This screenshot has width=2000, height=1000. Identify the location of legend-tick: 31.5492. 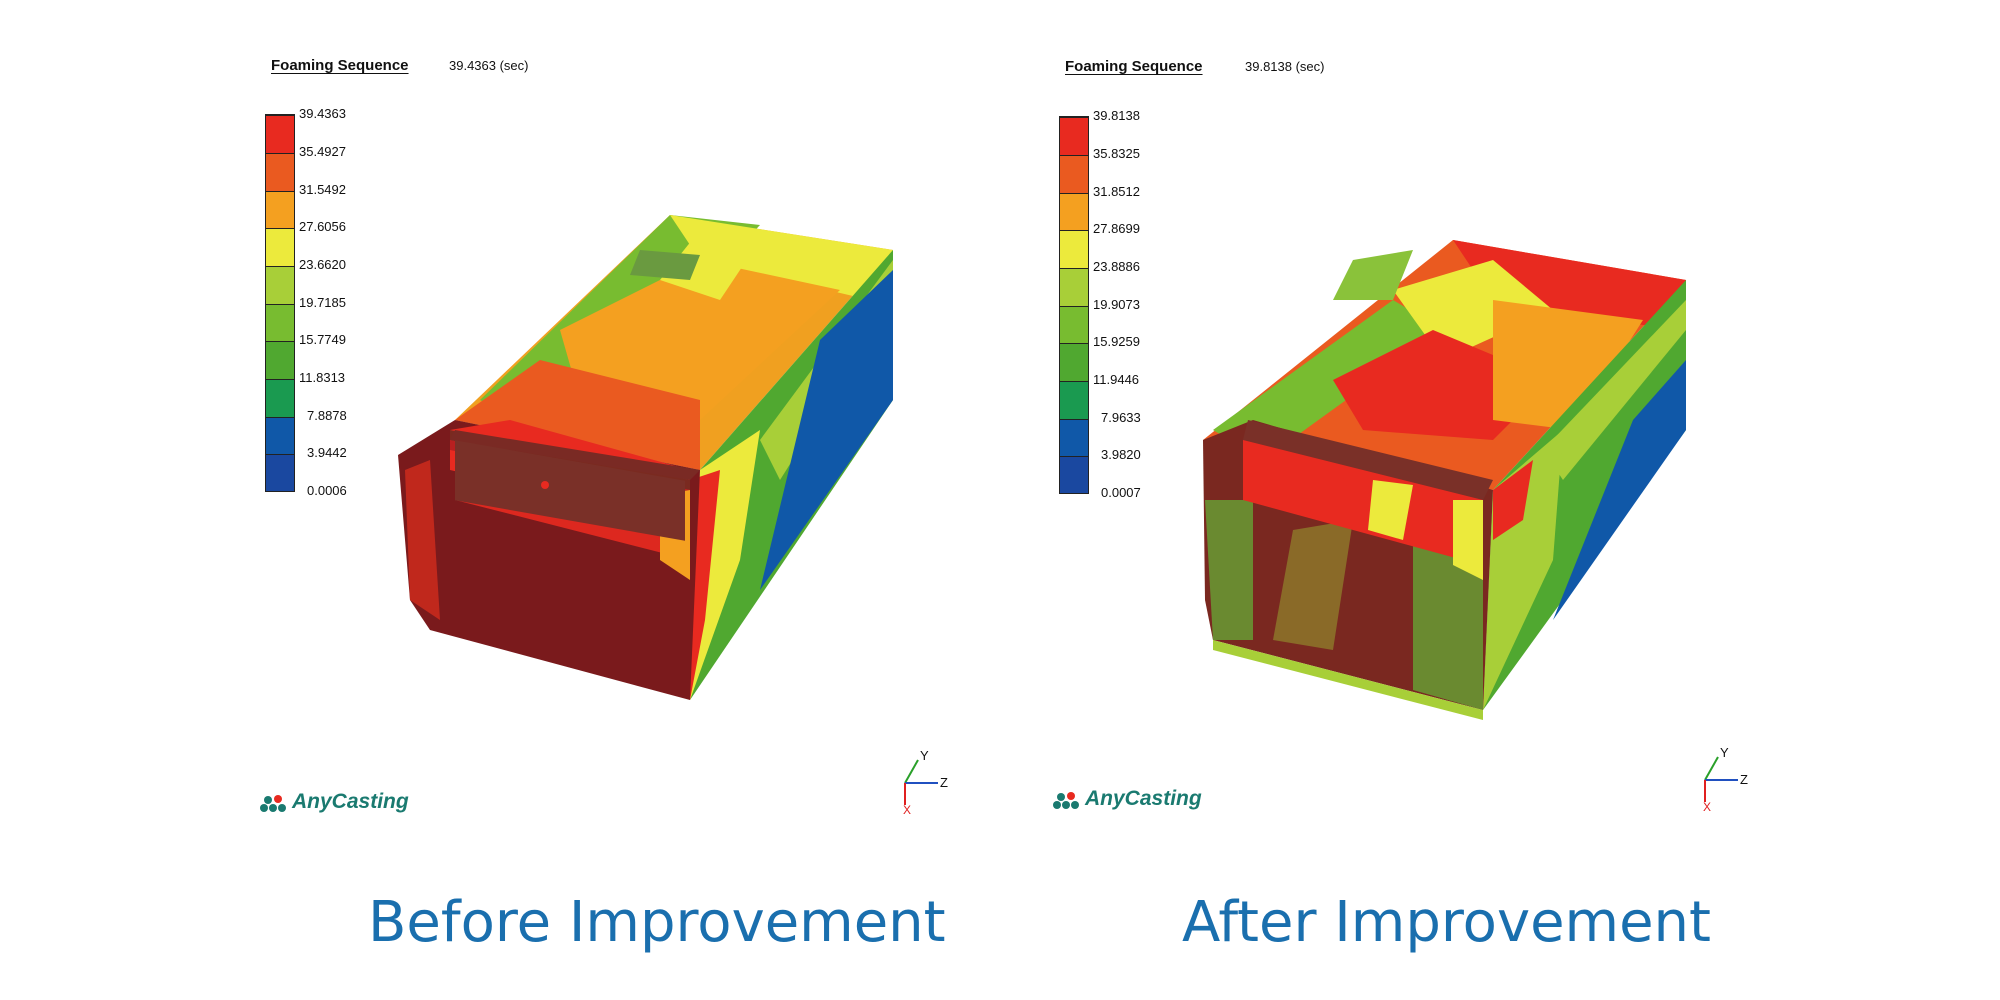
(322, 189).